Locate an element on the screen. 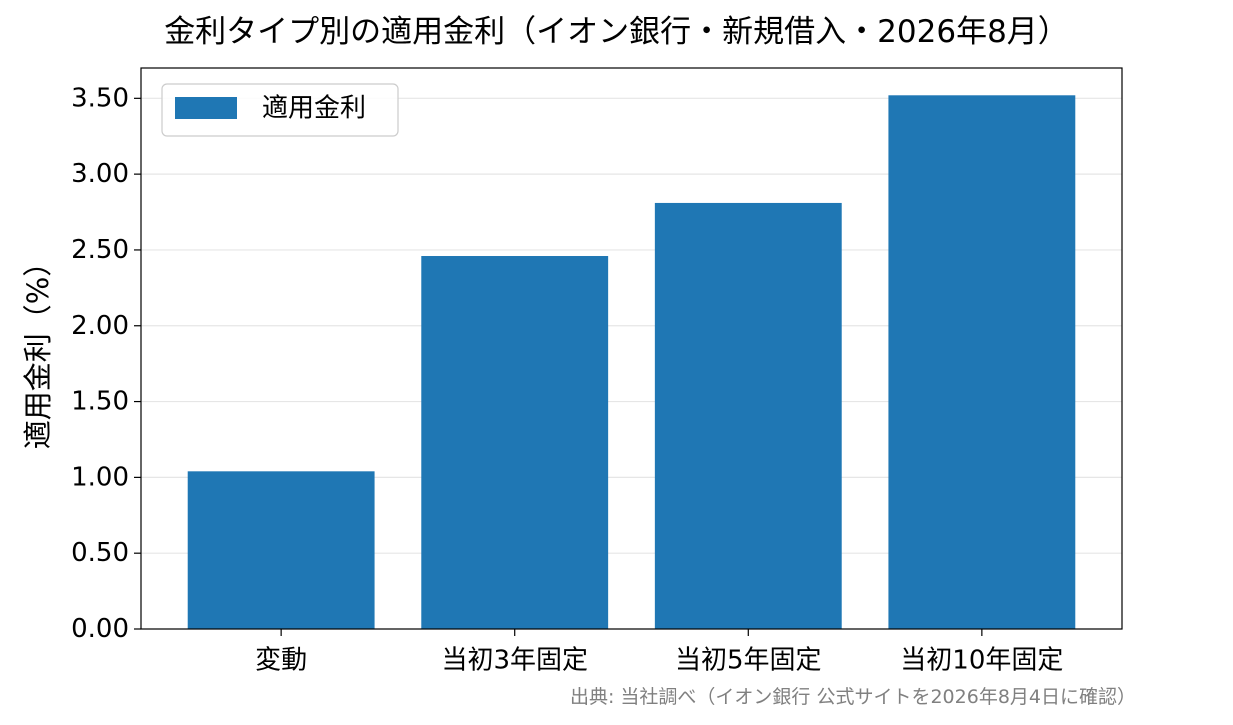 This screenshot has width=1233, height=725. y-tick-label: 1.50 is located at coordinates (100, 402).